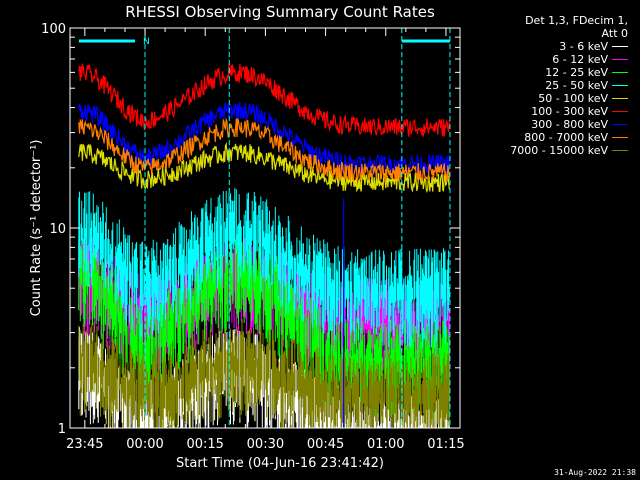 This screenshot has height=480, width=640. What do you see at coordinates (558, 46) in the screenshot?
I see `legend-entry: 3 - 6 keV` at bounding box center [558, 46].